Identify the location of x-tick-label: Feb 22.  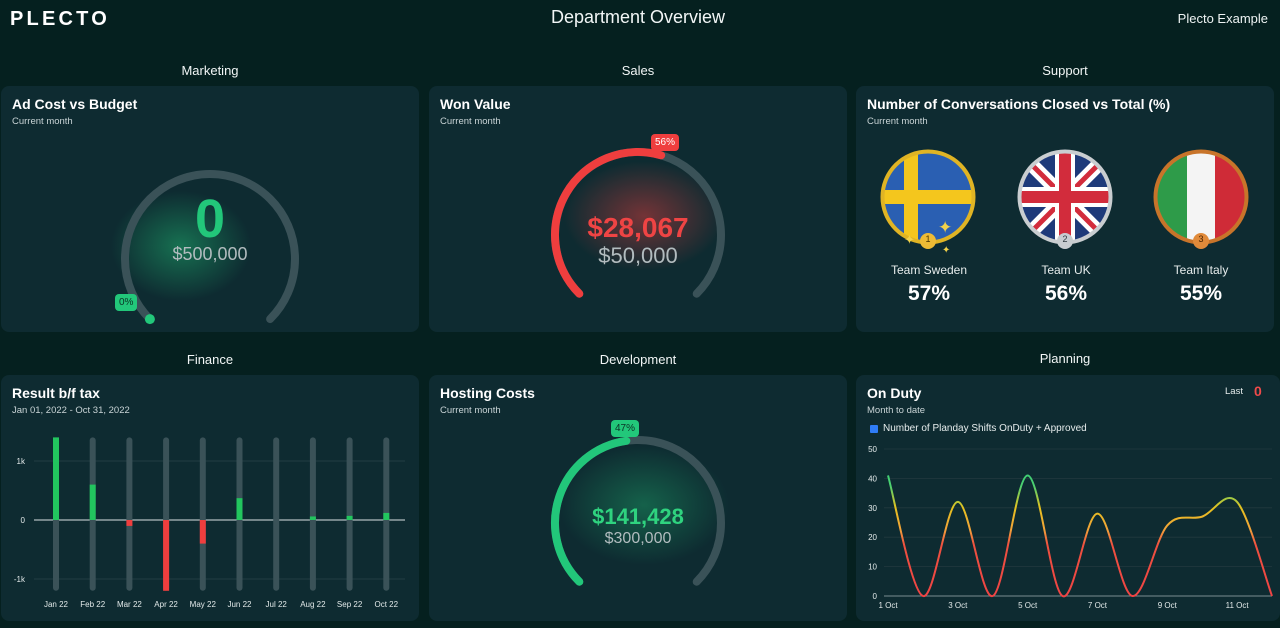
(92, 604).